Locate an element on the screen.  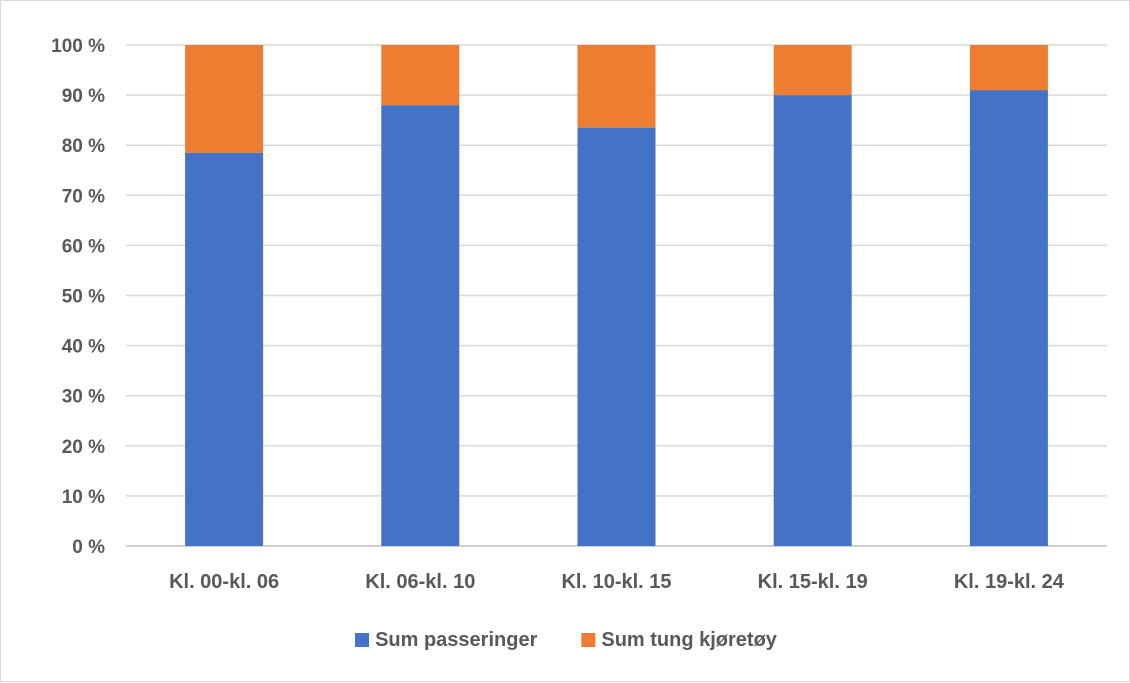
x-tick-label: Kl. 00-kl. 06 is located at coordinates (224, 582).